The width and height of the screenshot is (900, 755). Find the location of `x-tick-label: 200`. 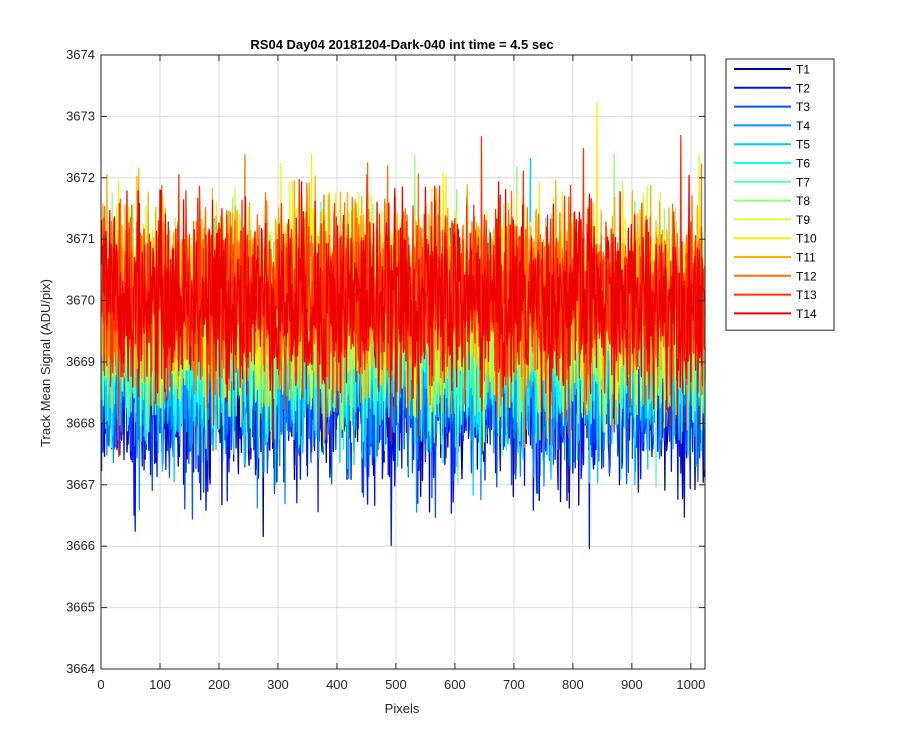

x-tick-label: 200 is located at coordinates (219, 684).